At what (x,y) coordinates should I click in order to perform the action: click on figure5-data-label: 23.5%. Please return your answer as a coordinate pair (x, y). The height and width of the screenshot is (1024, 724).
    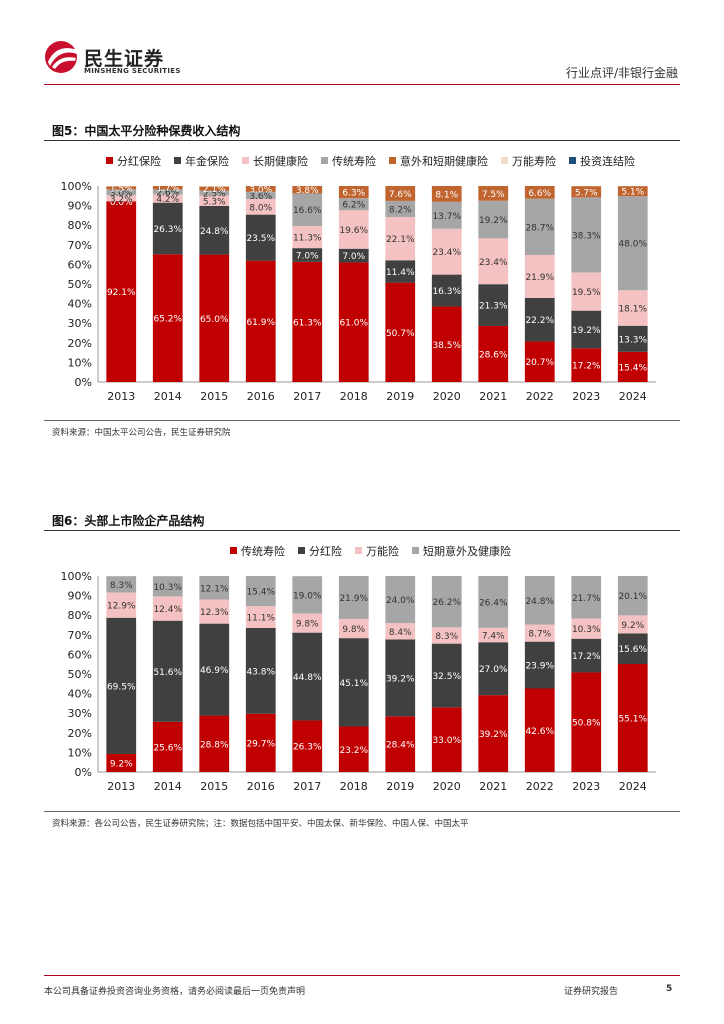
    Looking at the image, I should click on (260, 239).